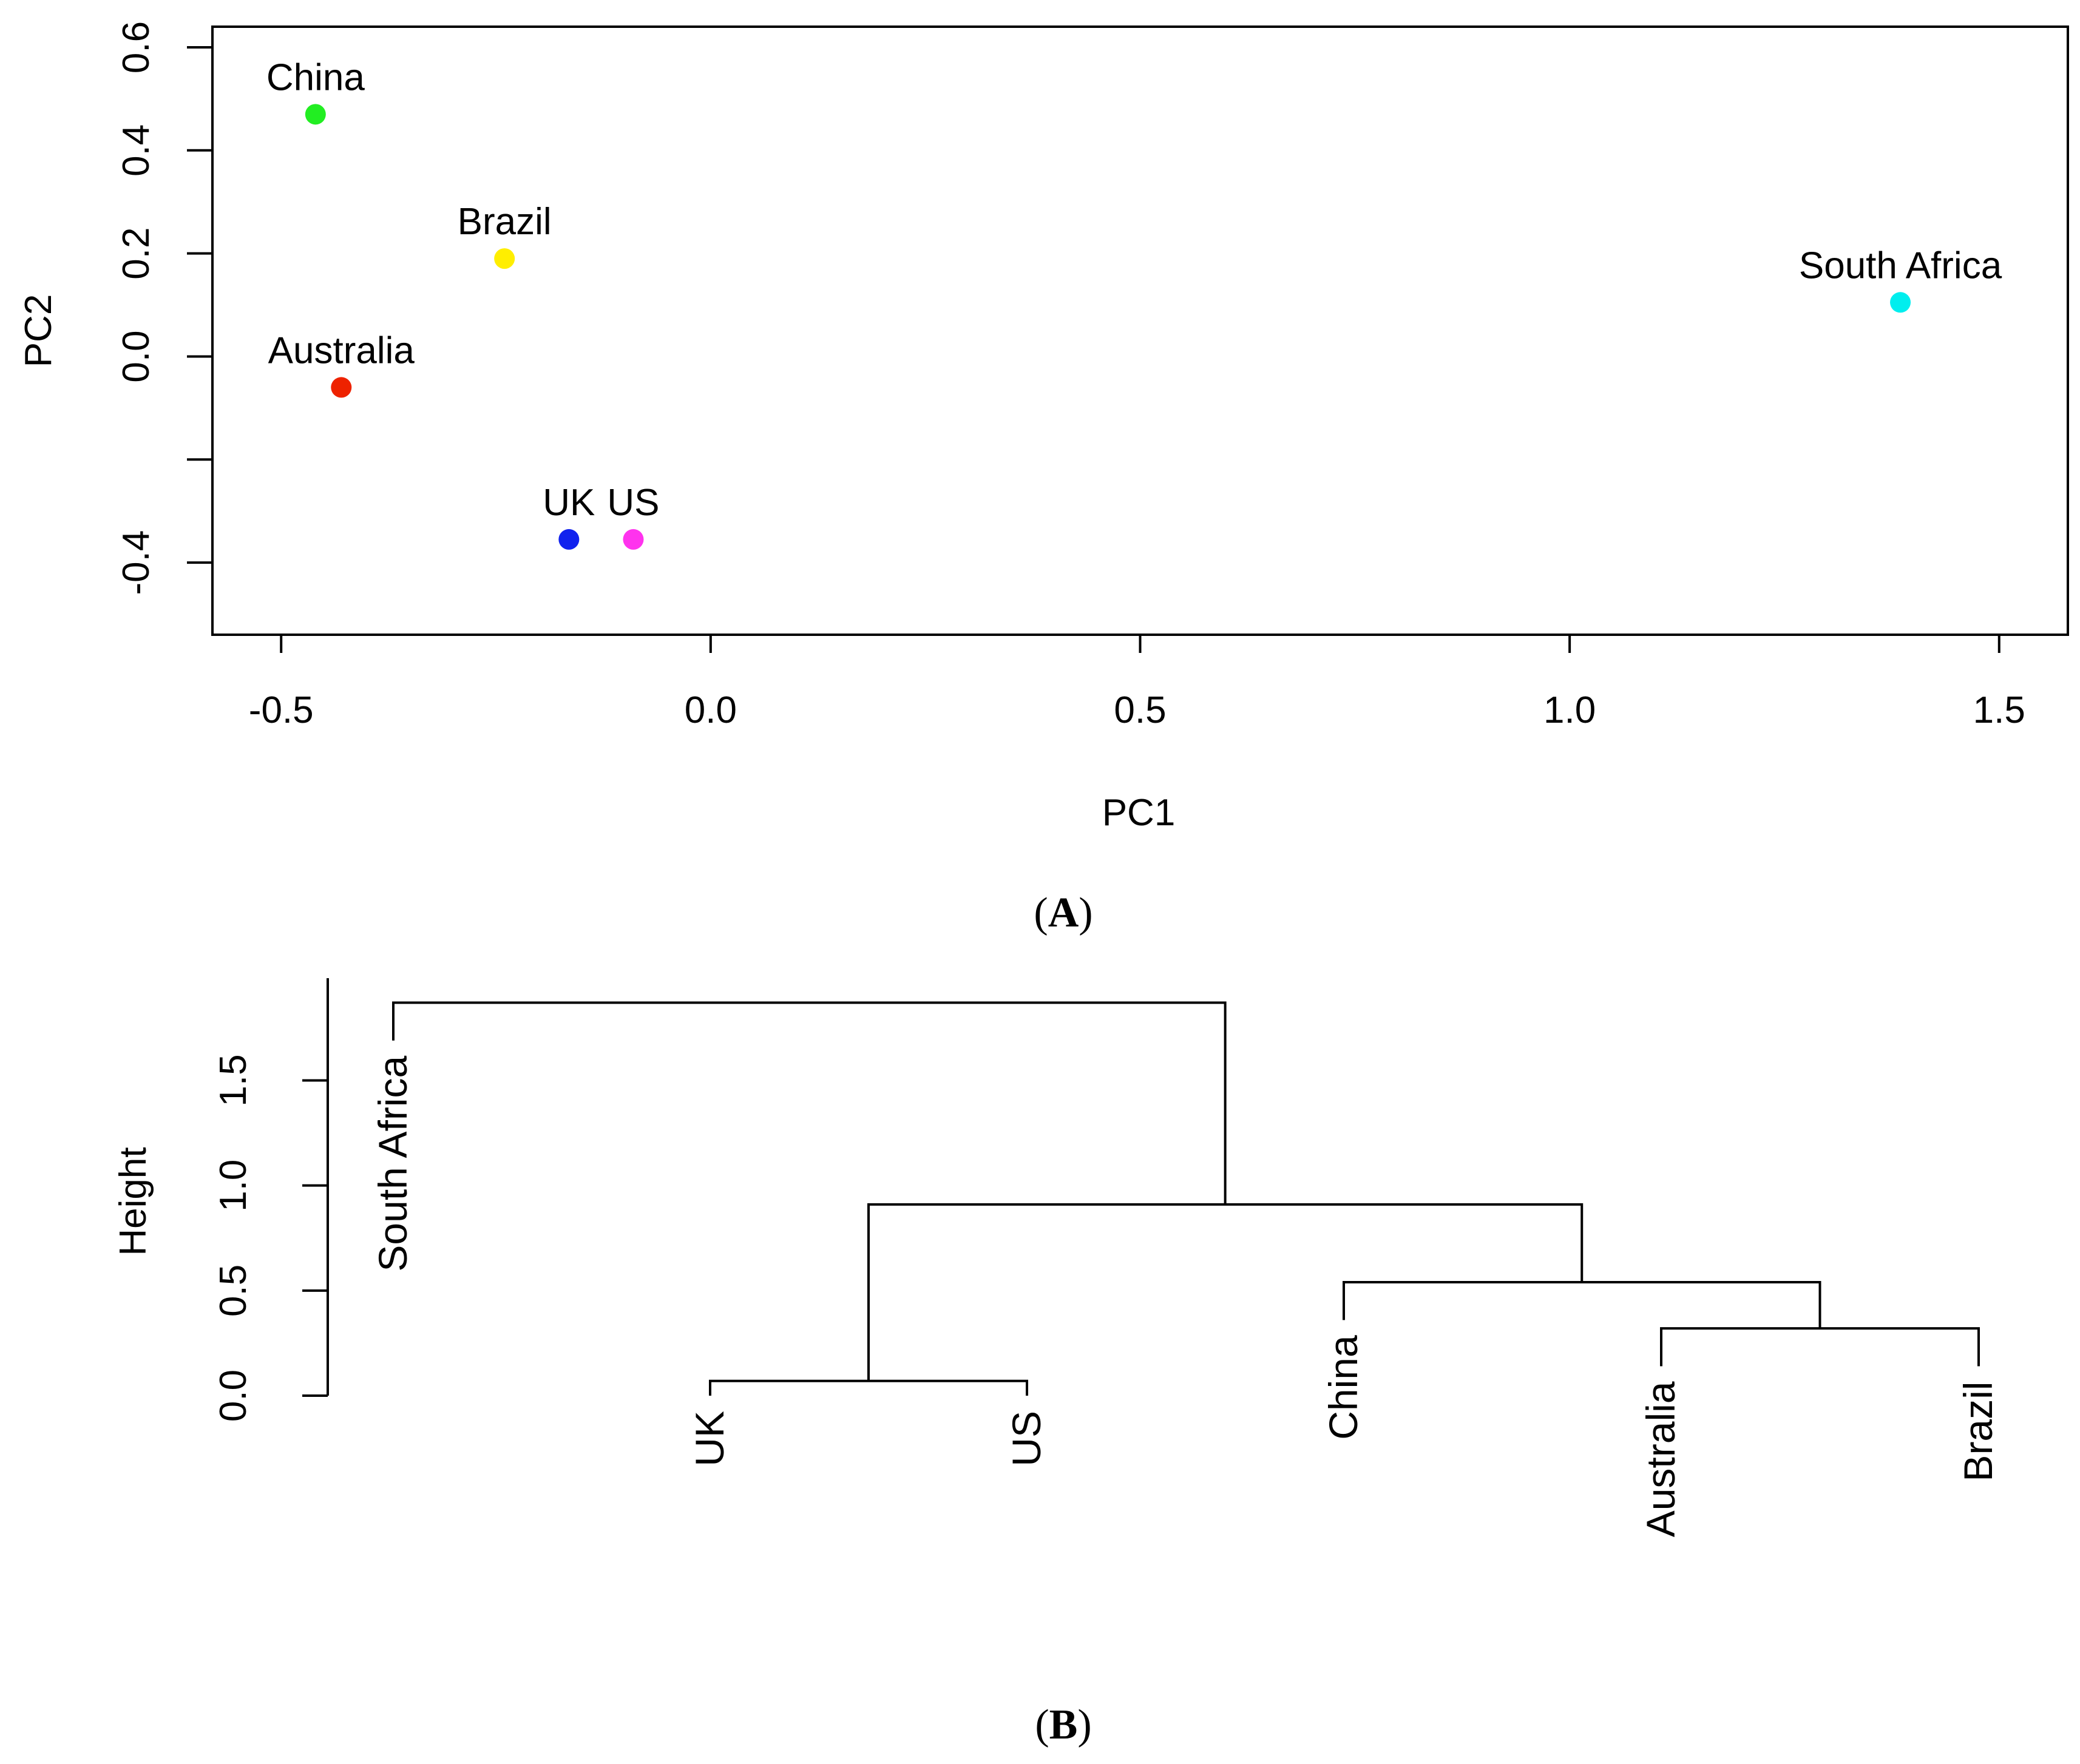  What do you see at coordinates (569, 539) in the screenshot?
I see `point-uk` at bounding box center [569, 539].